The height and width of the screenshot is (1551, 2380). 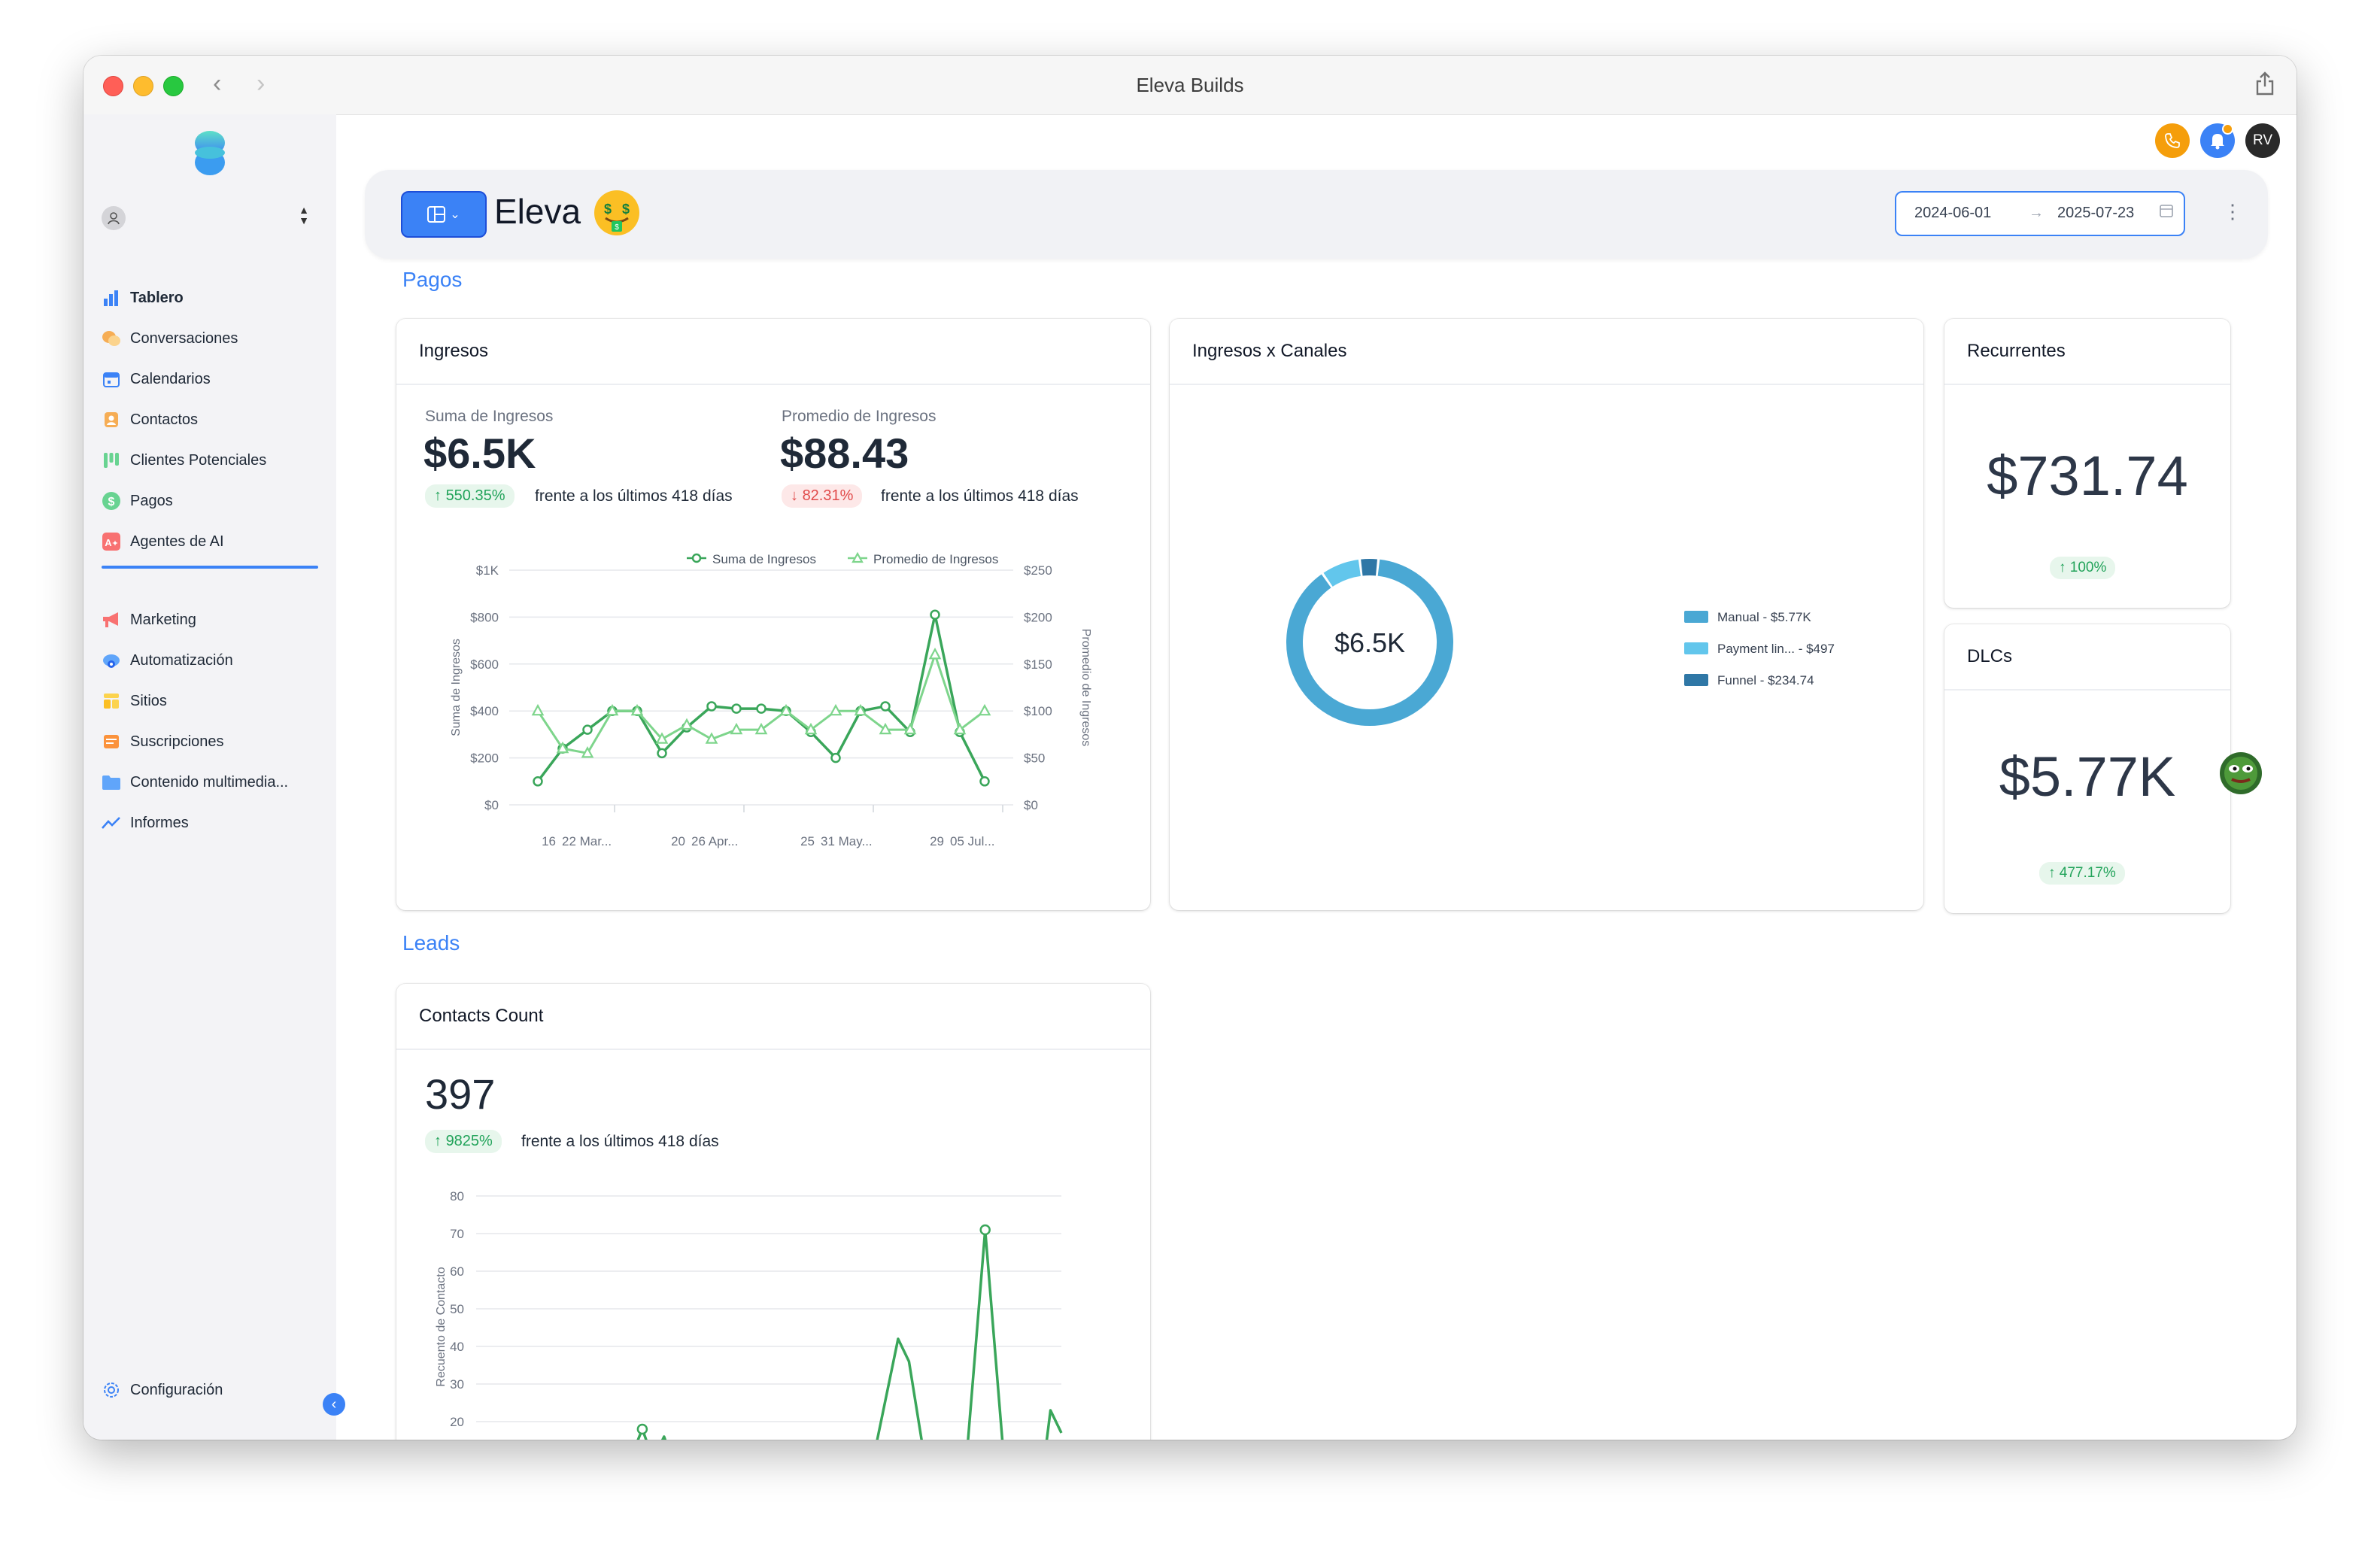 What do you see at coordinates (304, 215) in the screenshot?
I see `switcher-chevron-icon: ▲ ▼` at bounding box center [304, 215].